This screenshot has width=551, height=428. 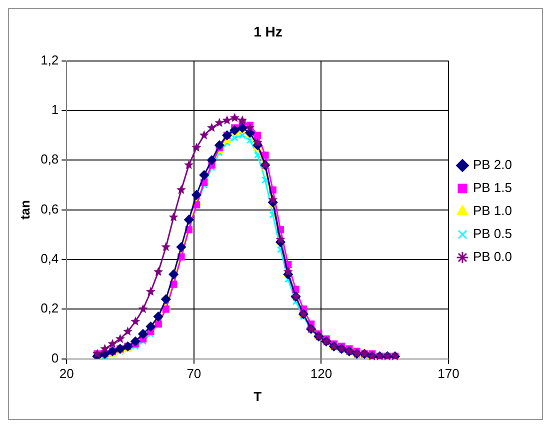 What do you see at coordinates (49, 208) in the screenshot?
I see `y-tick-label: 0,6` at bounding box center [49, 208].